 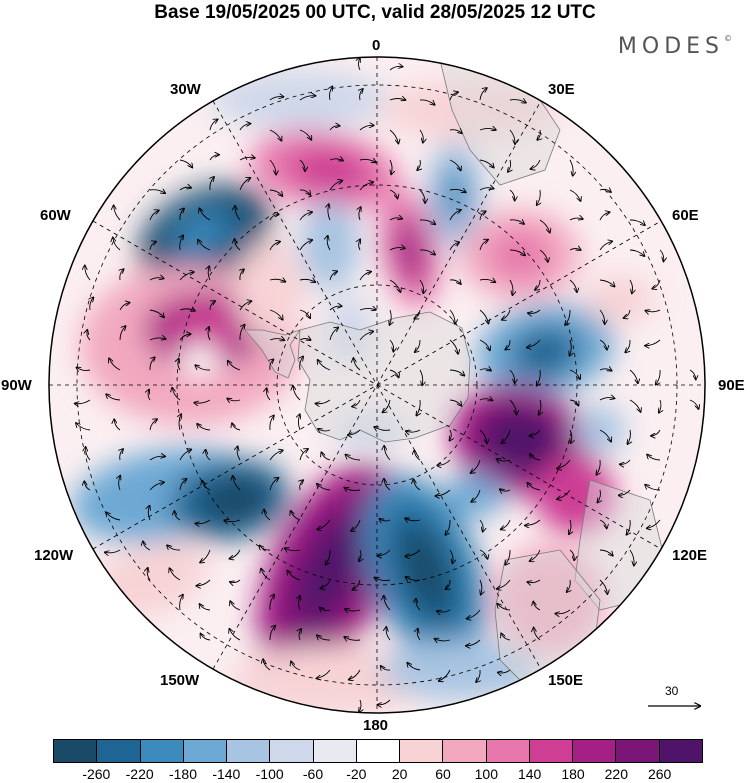 What do you see at coordinates (313, 774) in the screenshot?
I see `colorbar-tick-label: -60` at bounding box center [313, 774].